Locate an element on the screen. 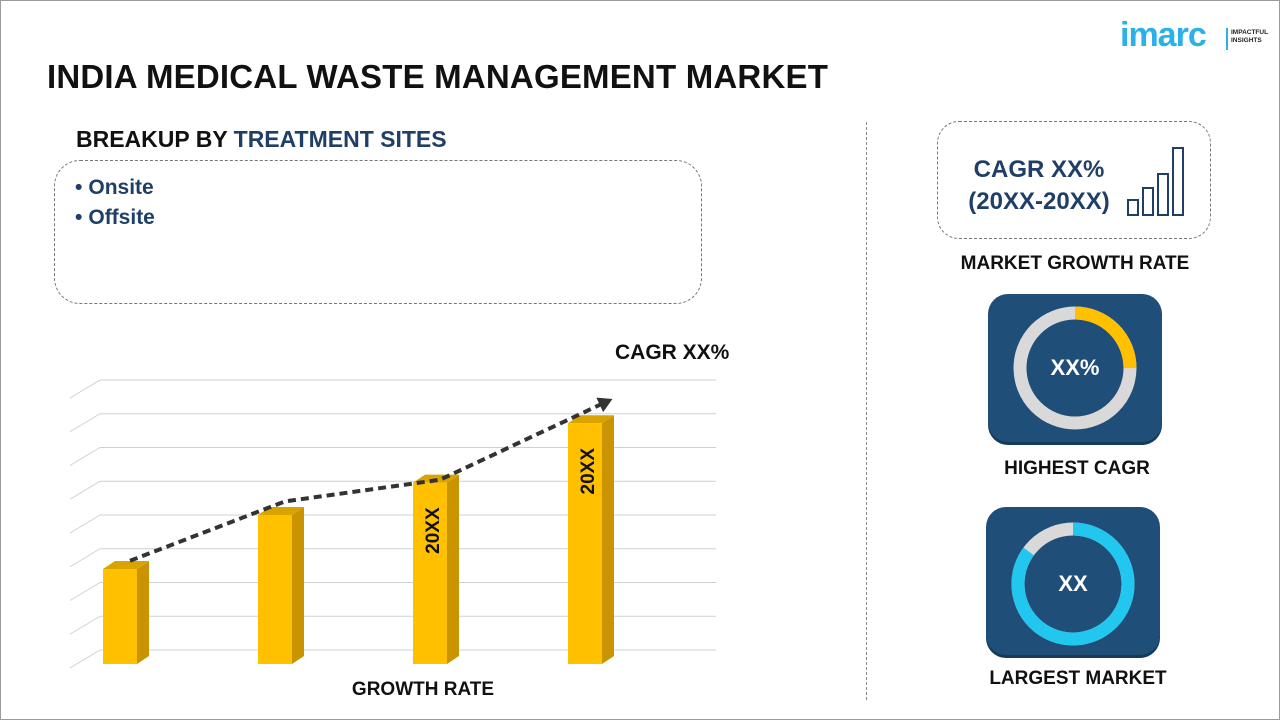  cagr-period: (20XX-20XX) is located at coordinates (1039, 201).